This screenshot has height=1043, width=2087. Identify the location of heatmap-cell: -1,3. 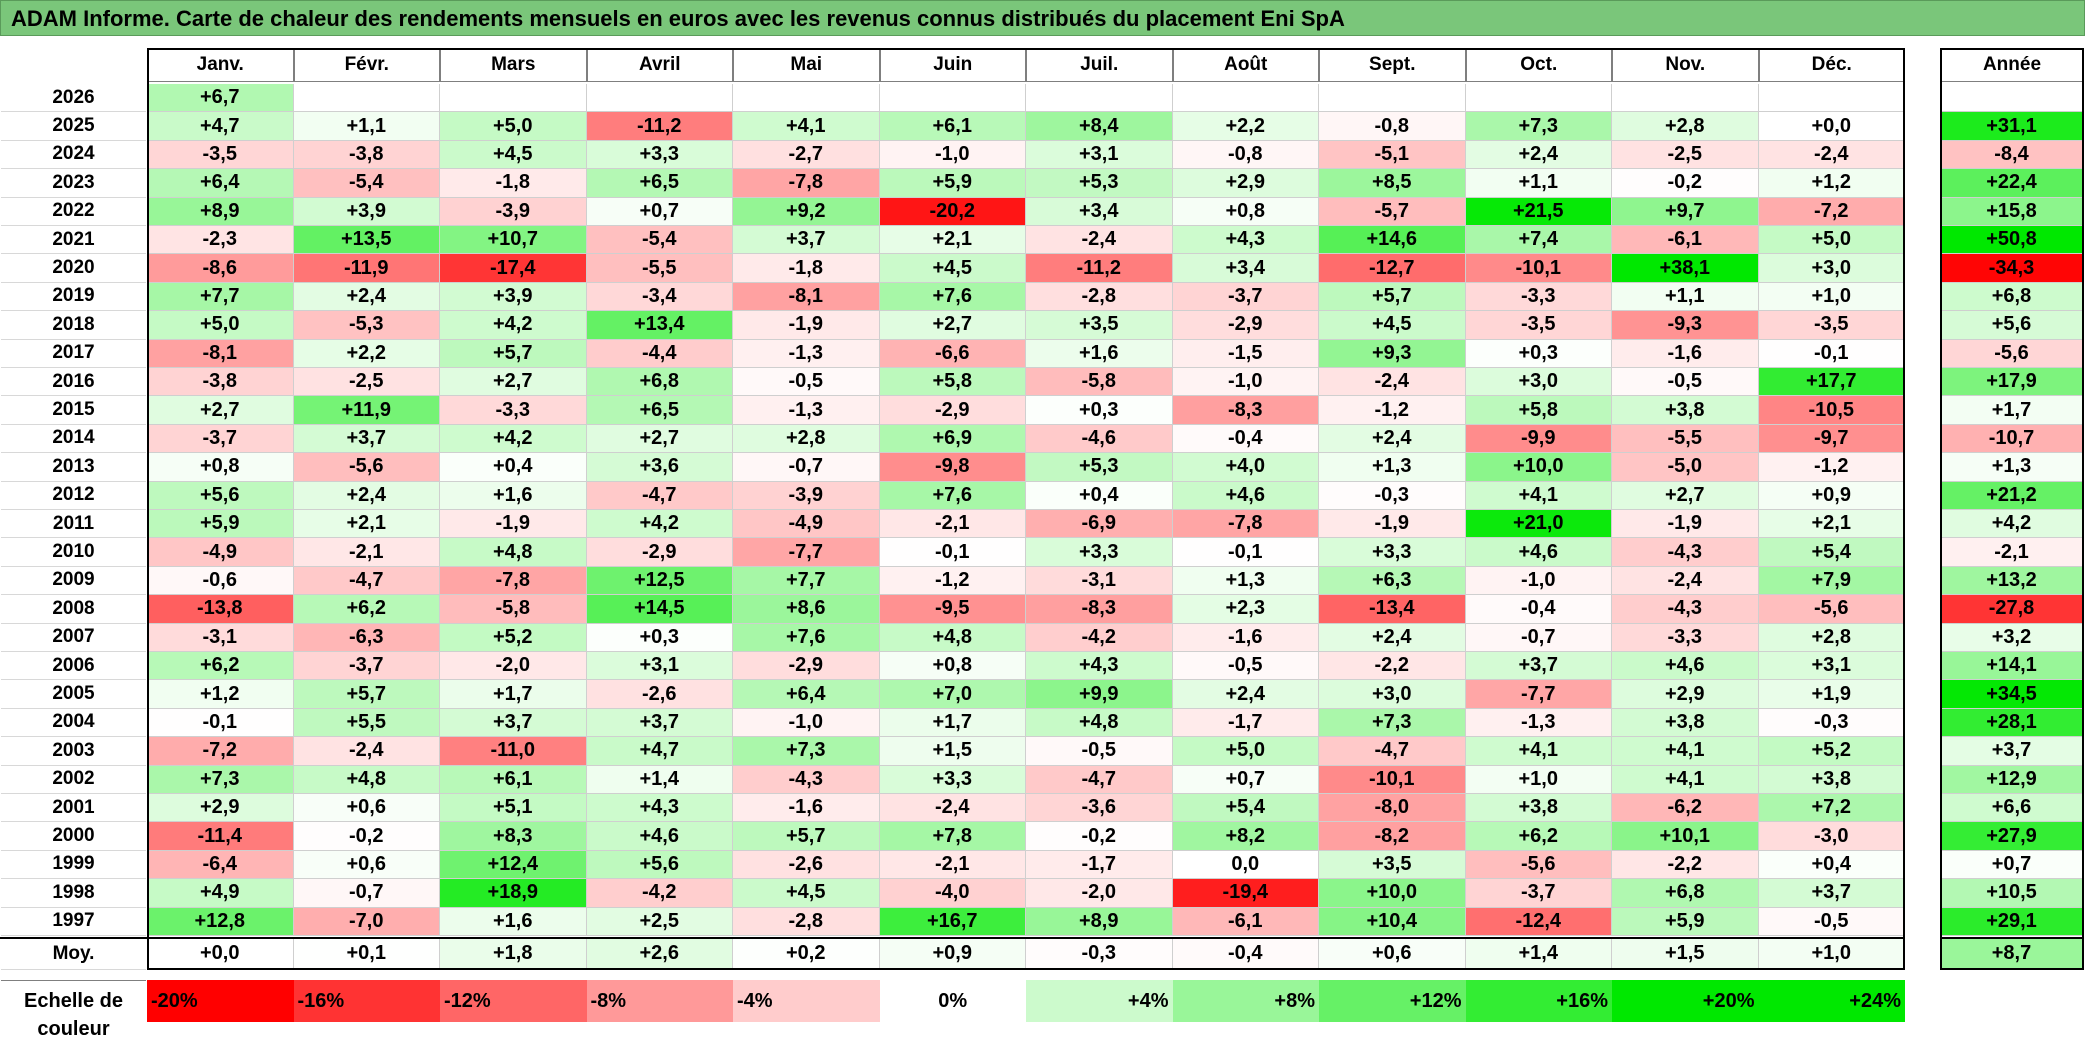
(806, 353).